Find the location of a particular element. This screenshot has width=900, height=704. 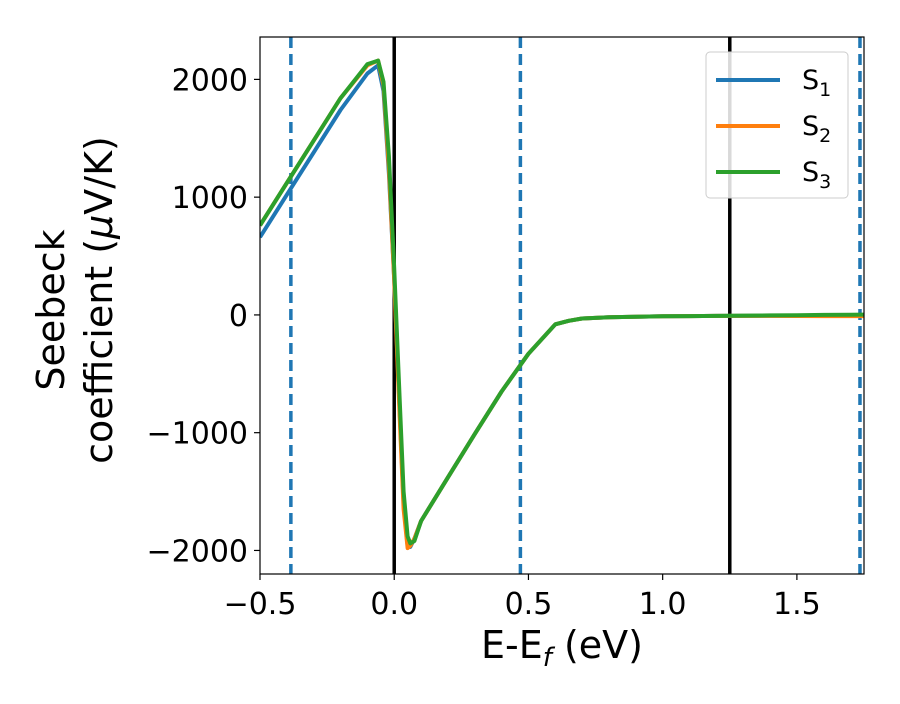

legend-label-1: S1 is located at coordinates (816, 83).